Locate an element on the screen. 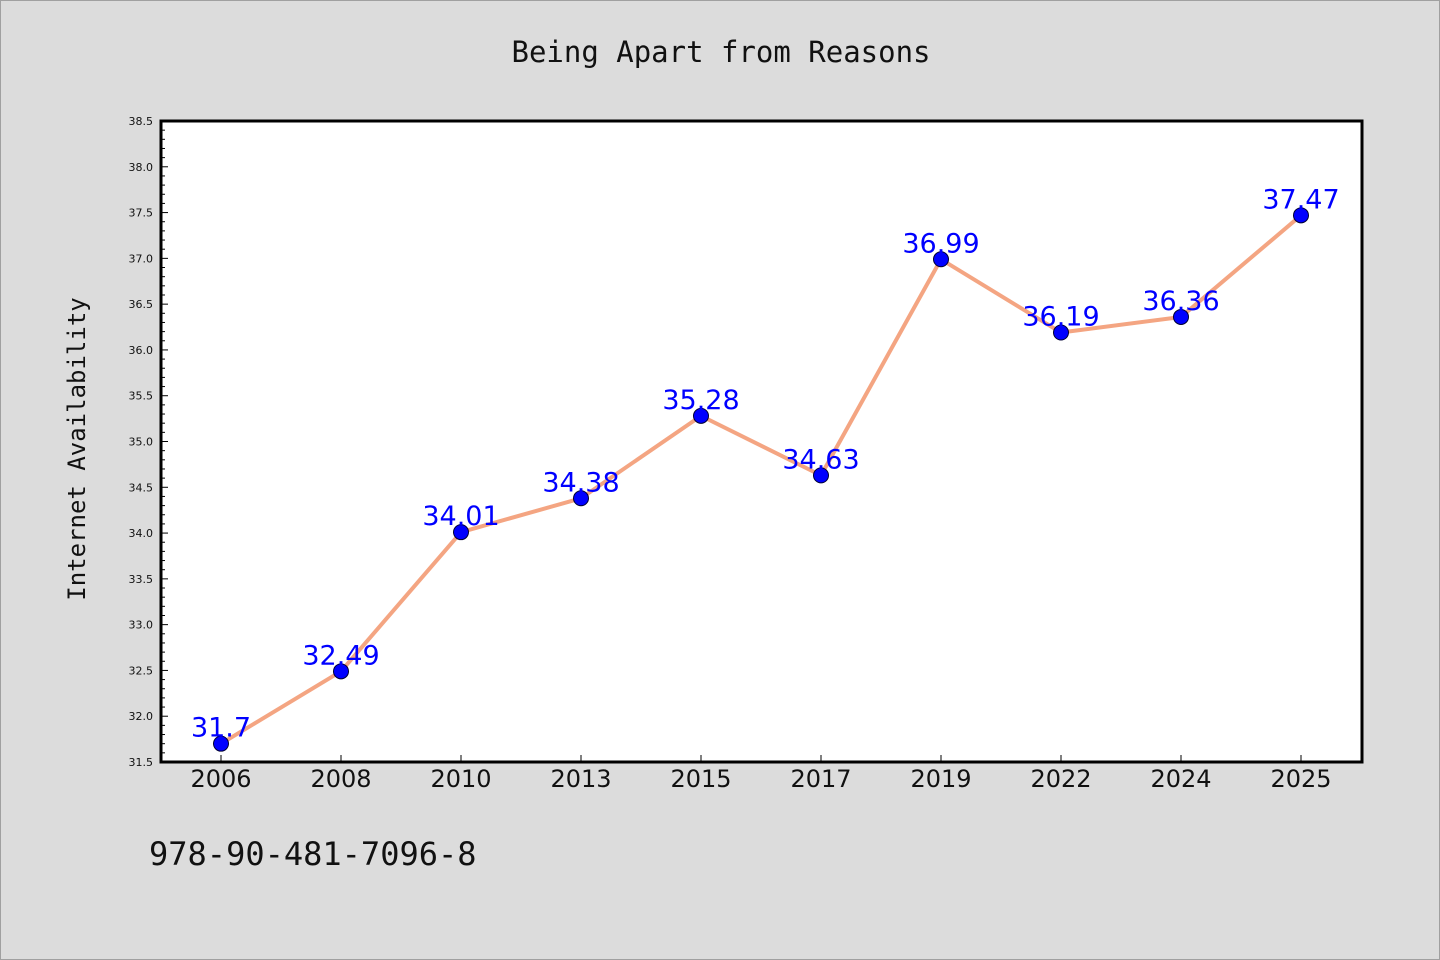 The height and width of the screenshot is (960, 1440). data-label: 34.38 is located at coordinates (580, 482).